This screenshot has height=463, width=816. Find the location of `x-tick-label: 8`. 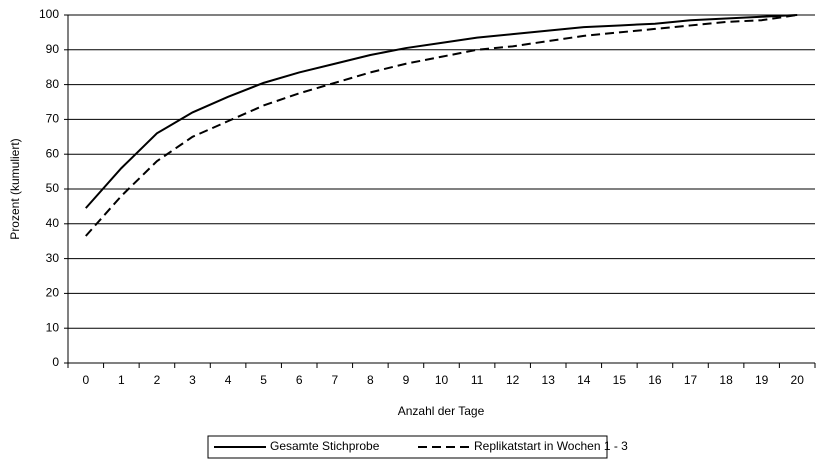

x-tick-label: 8 is located at coordinates (370, 380).